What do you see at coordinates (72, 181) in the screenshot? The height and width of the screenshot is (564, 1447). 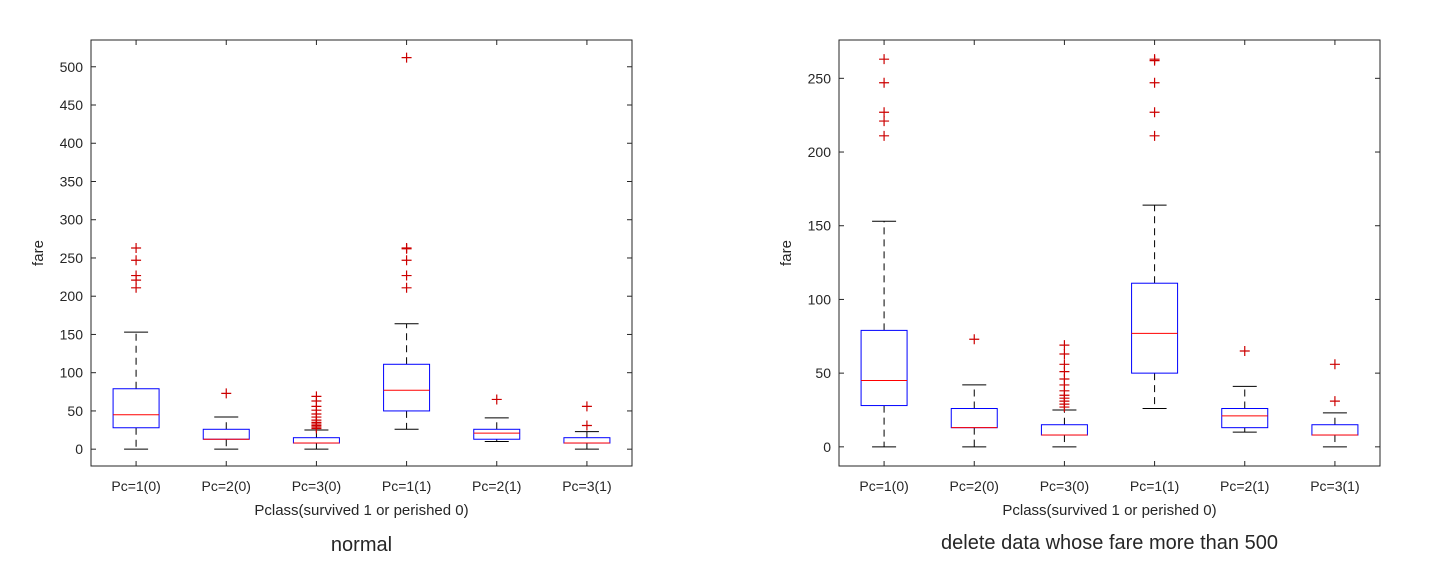 I see `y-tick-label: 350` at bounding box center [72, 181].